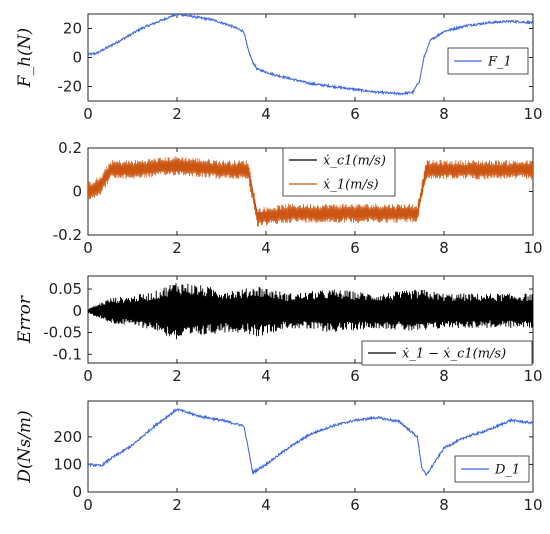 The height and width of the screenshot is (534, 550). What do you see at coordinates (354, 161) in the screenshot?
I see `legend-label: ẋ_c1(m/s)` at bounding box center [354, 161].